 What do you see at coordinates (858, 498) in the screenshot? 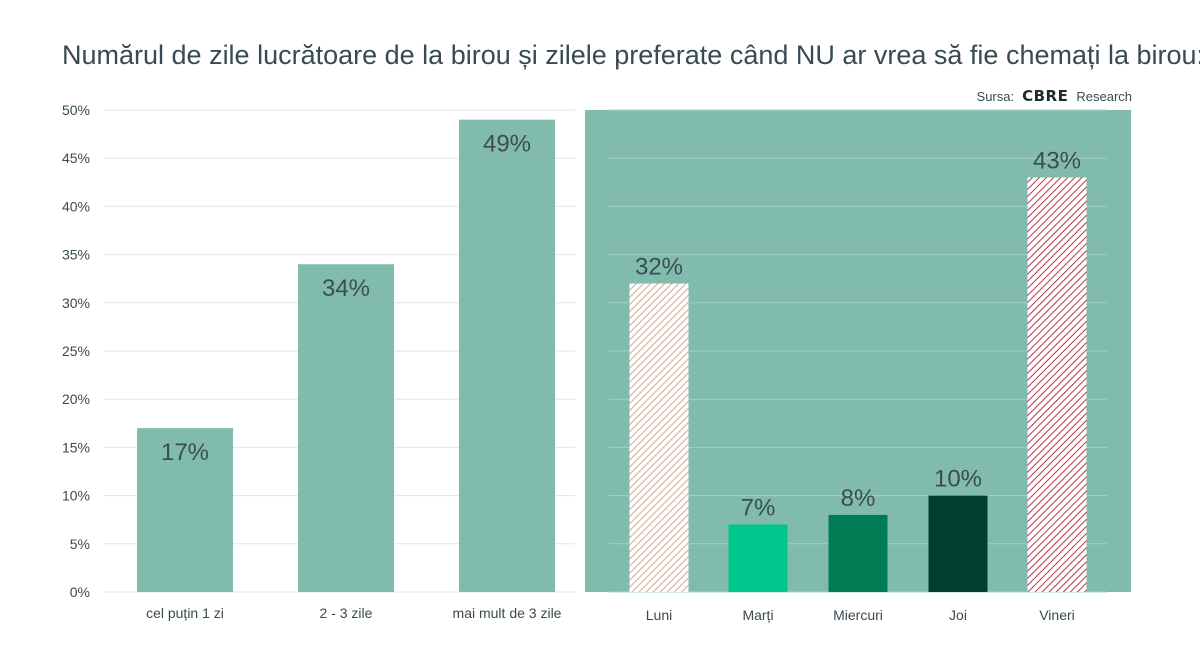
I see `data-label: 8%` at bounding box center [858, 498].